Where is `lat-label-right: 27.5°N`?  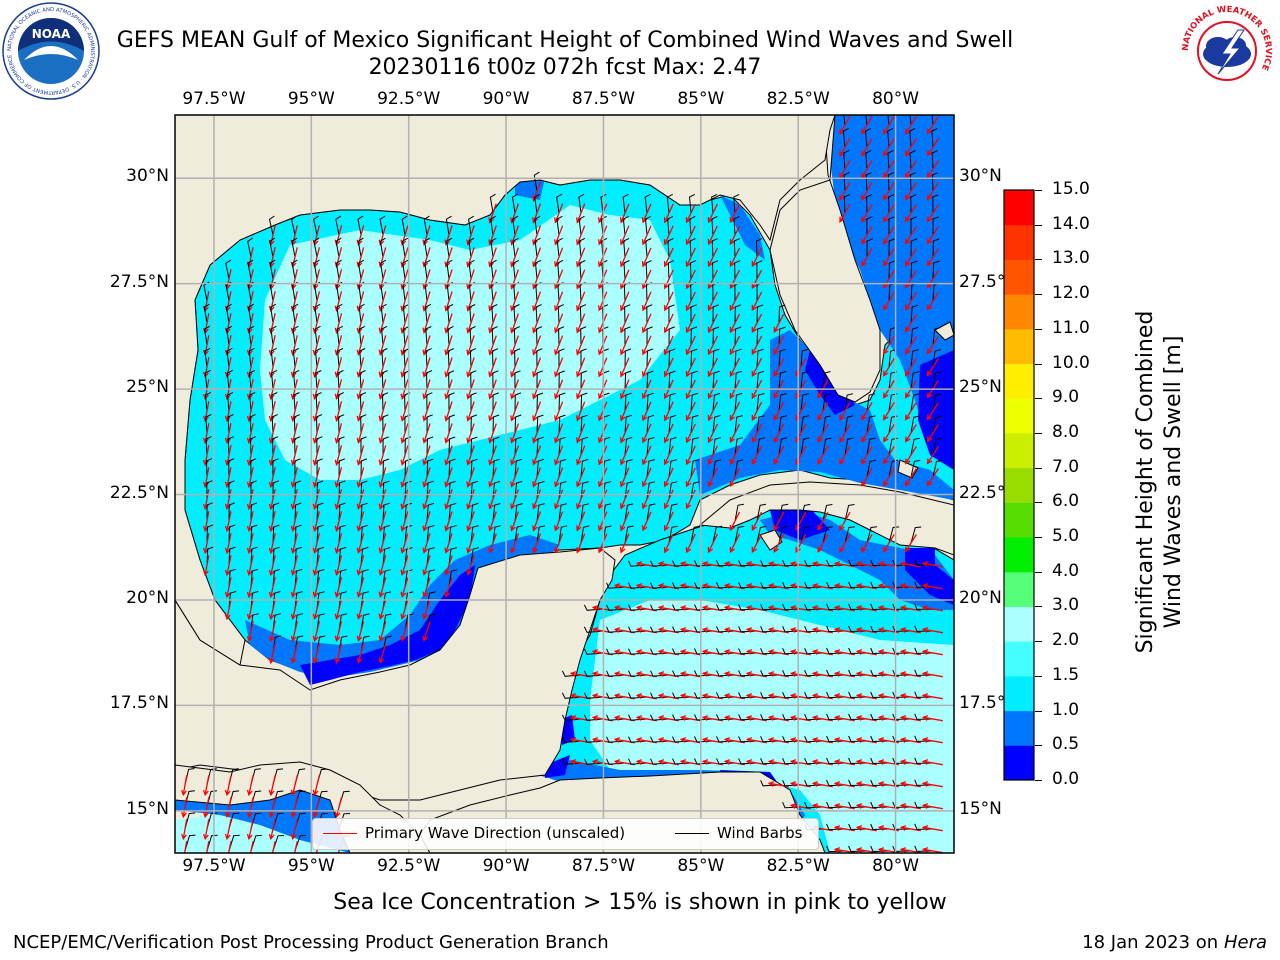 lat-label-right: 27.5°N is located at coordinates (989, 281).